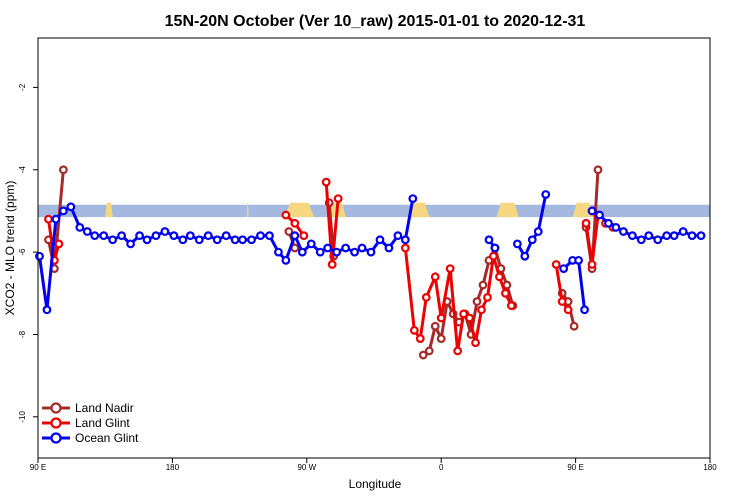  I want to click on y-axis-label: XCO2 - MLO trend (ppm), so click(10, 248).